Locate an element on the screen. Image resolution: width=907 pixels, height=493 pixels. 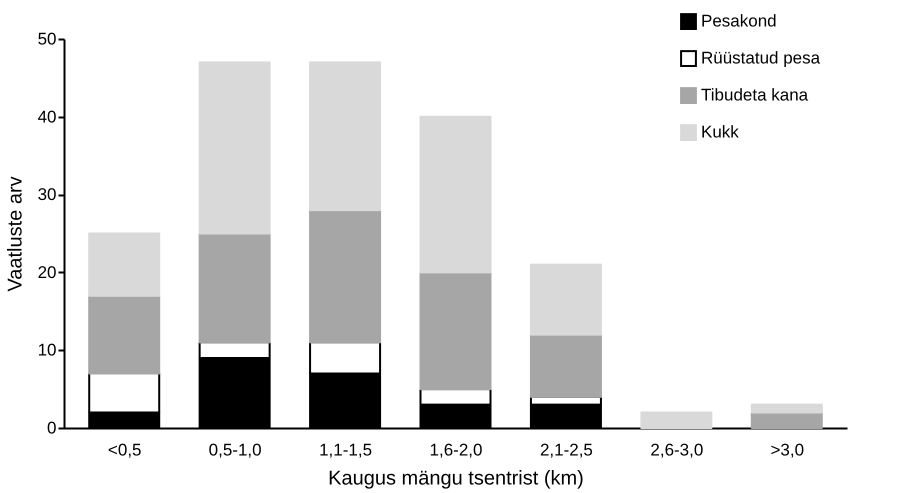
x-axis-title: Kaugus mängu tsentrist (km) is located at coordinates (456, 479).